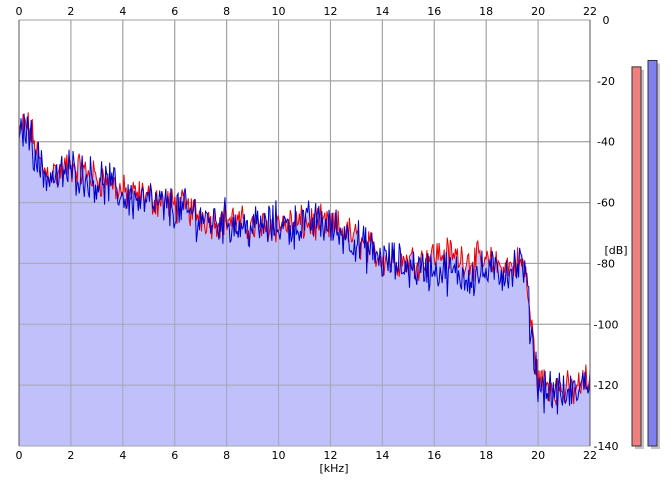 The height and width of the screenshot is (486, 672). I want to click on level-meters, so click(645, 254).